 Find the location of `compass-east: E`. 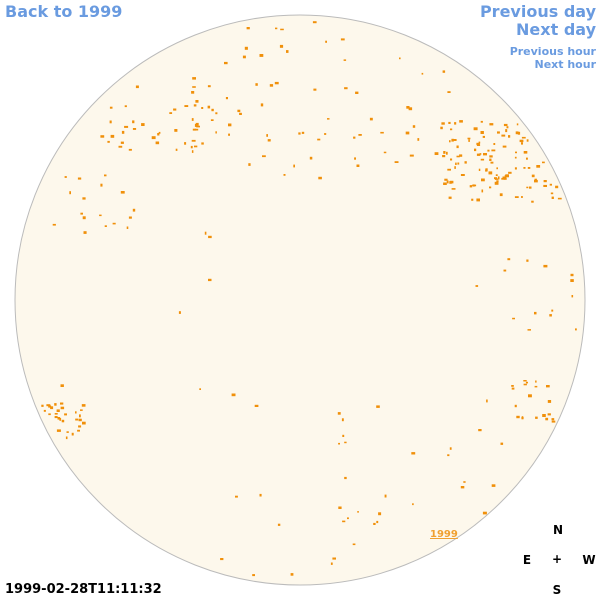

compass-east: E is located at coordinates (527, 560).